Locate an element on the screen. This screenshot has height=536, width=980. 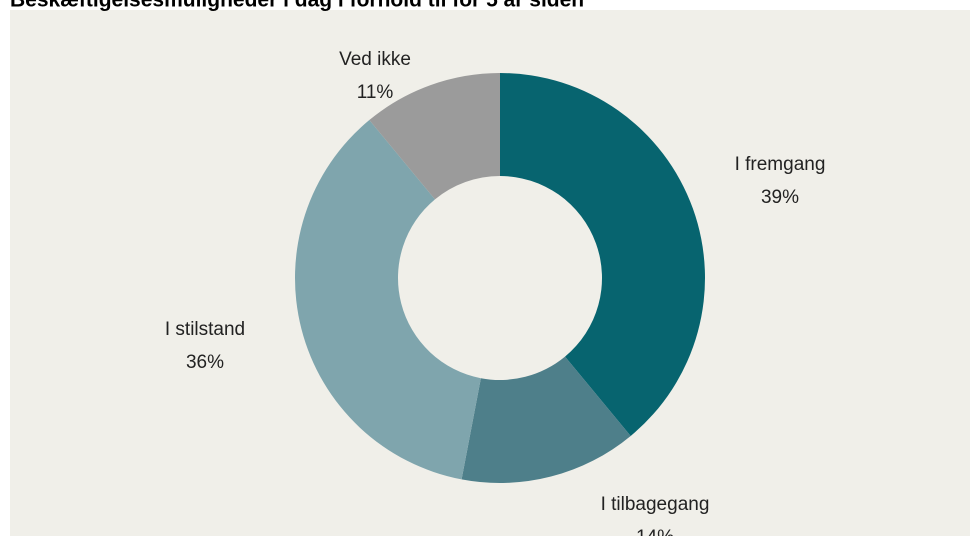
title-background is located at coordinates (490, 5).